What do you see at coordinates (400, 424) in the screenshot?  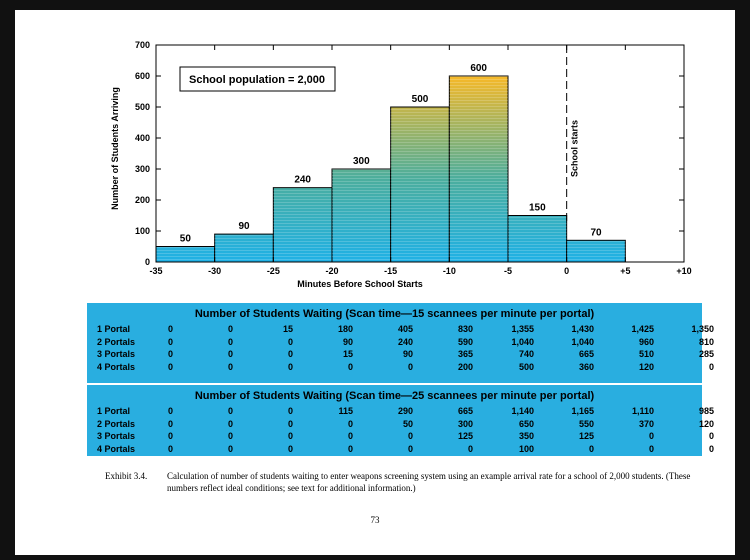 I see `table-row: 2 Portals 0 0 0 0 50 300 650 550 370 120` at bounding box center [400, 424].